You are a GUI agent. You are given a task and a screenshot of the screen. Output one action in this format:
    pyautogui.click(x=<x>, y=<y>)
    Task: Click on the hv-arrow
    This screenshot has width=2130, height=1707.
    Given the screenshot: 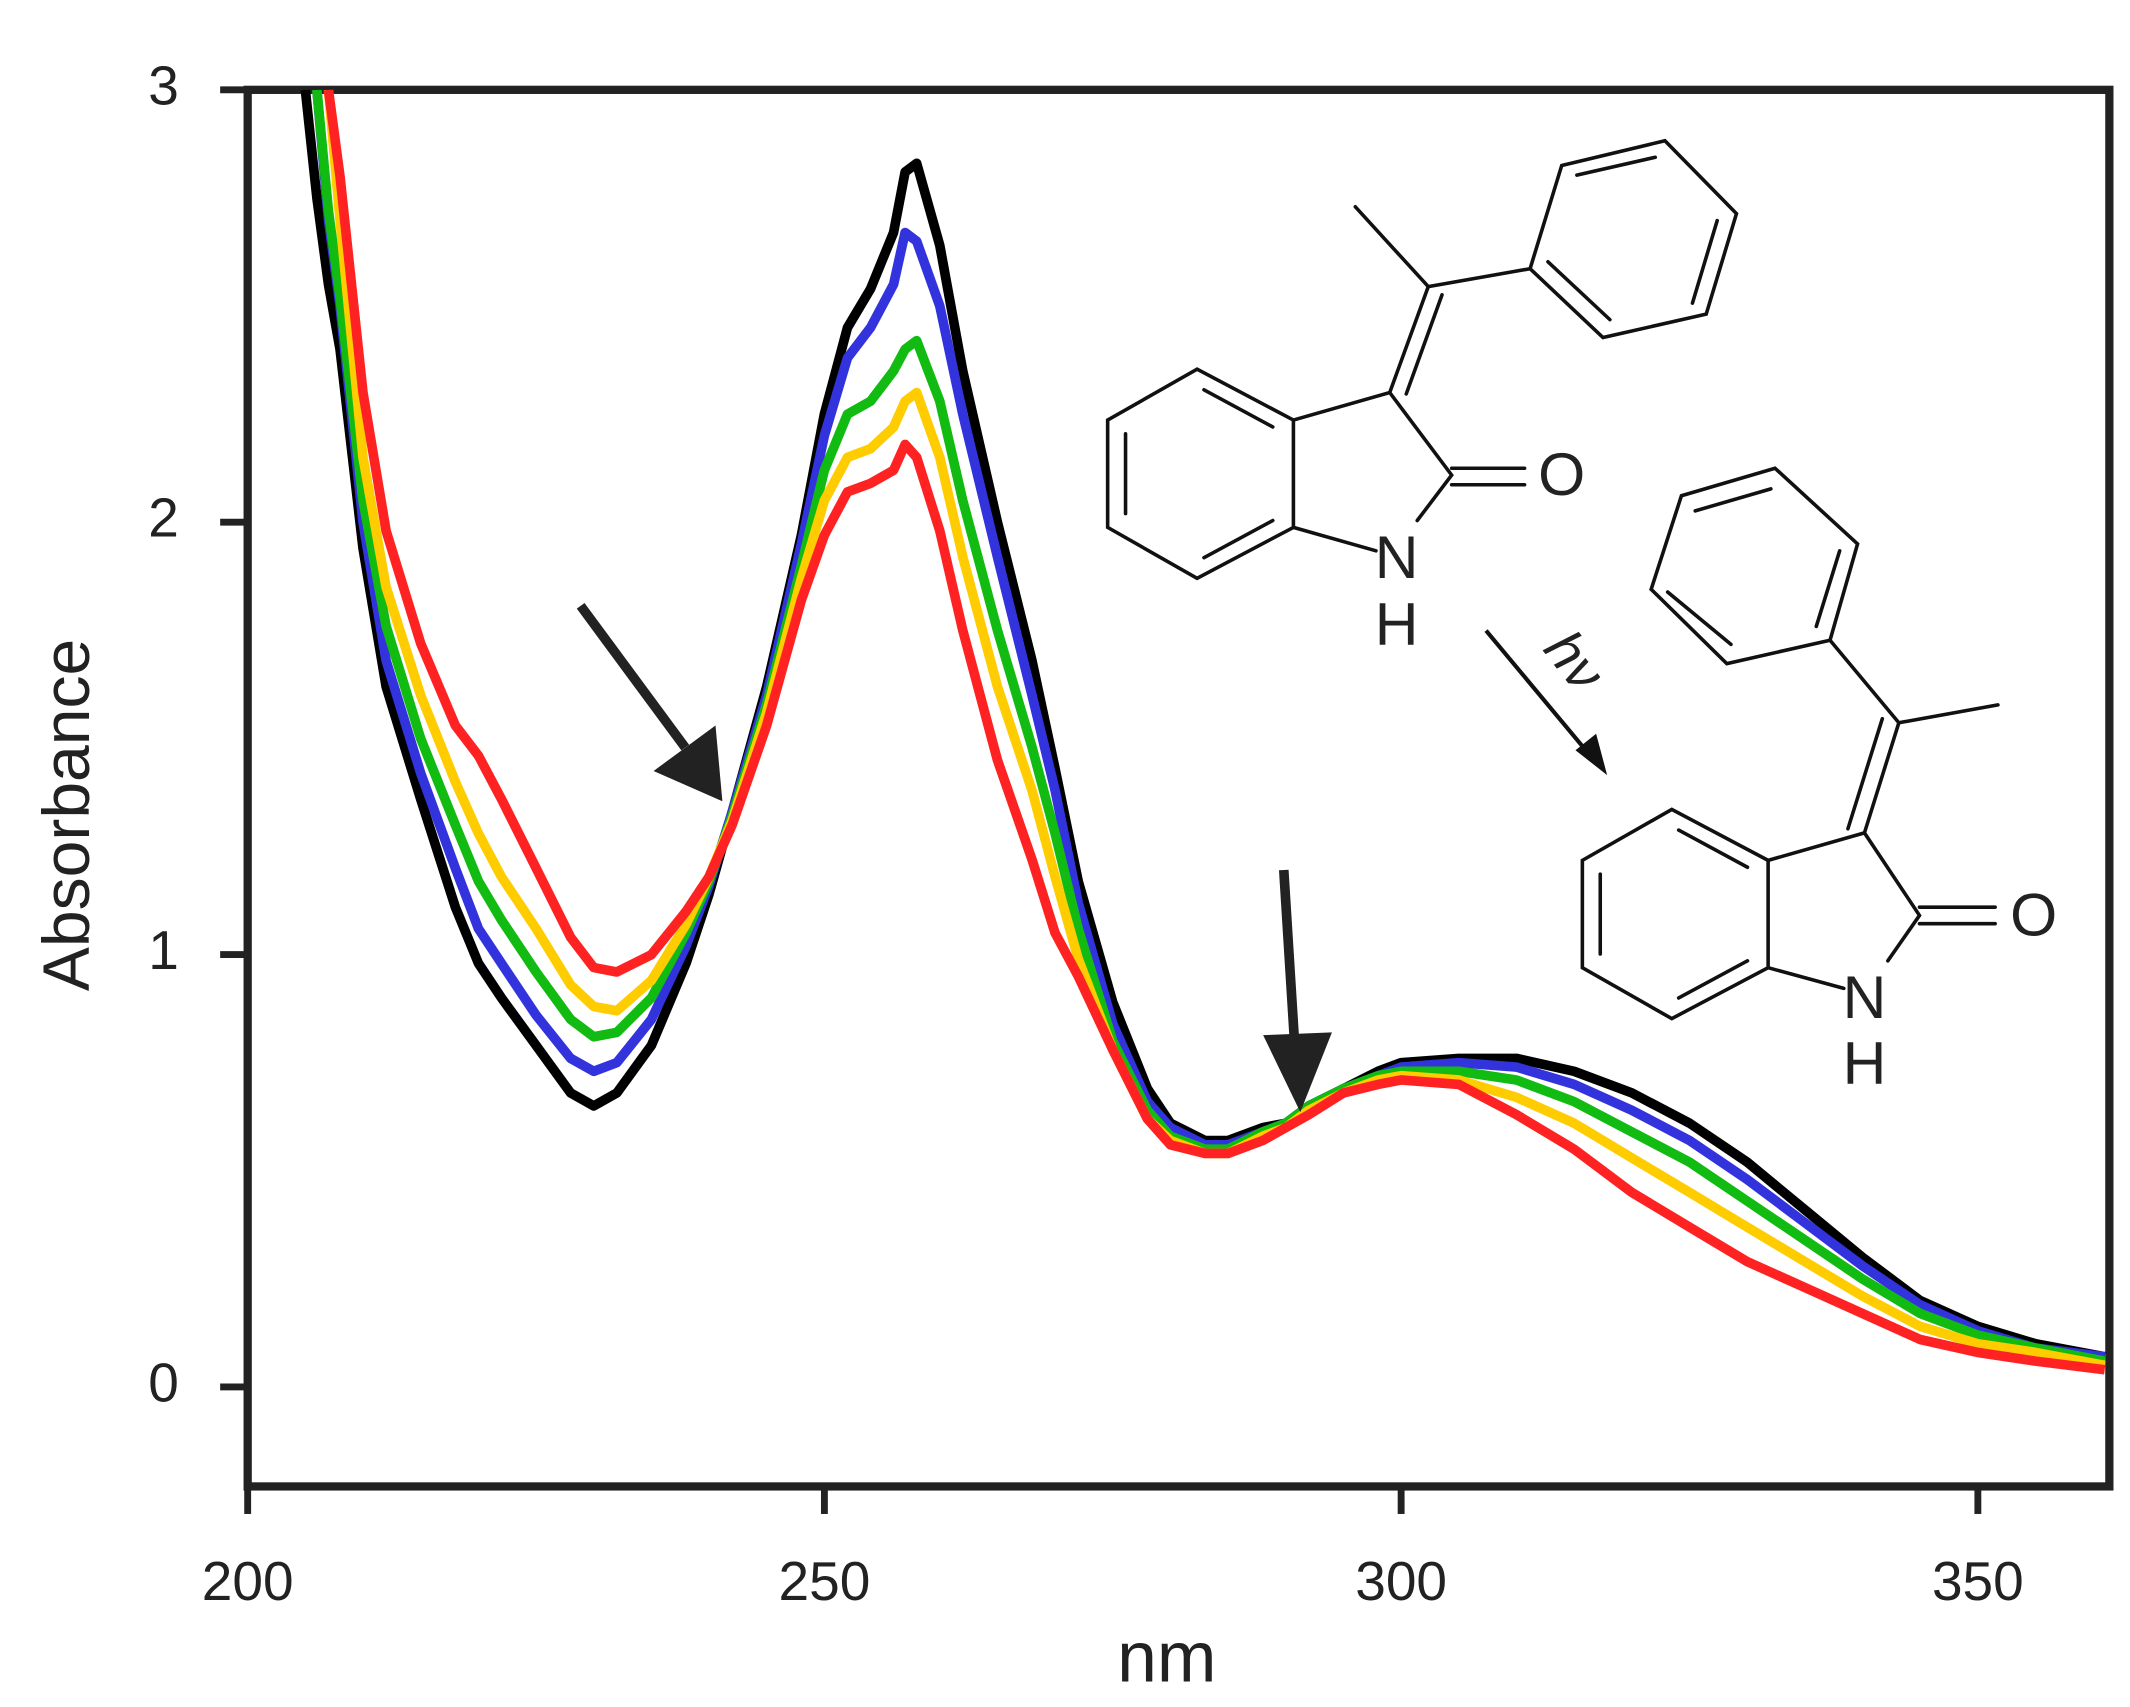 What is the action you would take?
    pyautogui.click(x=1546, y=702)
    